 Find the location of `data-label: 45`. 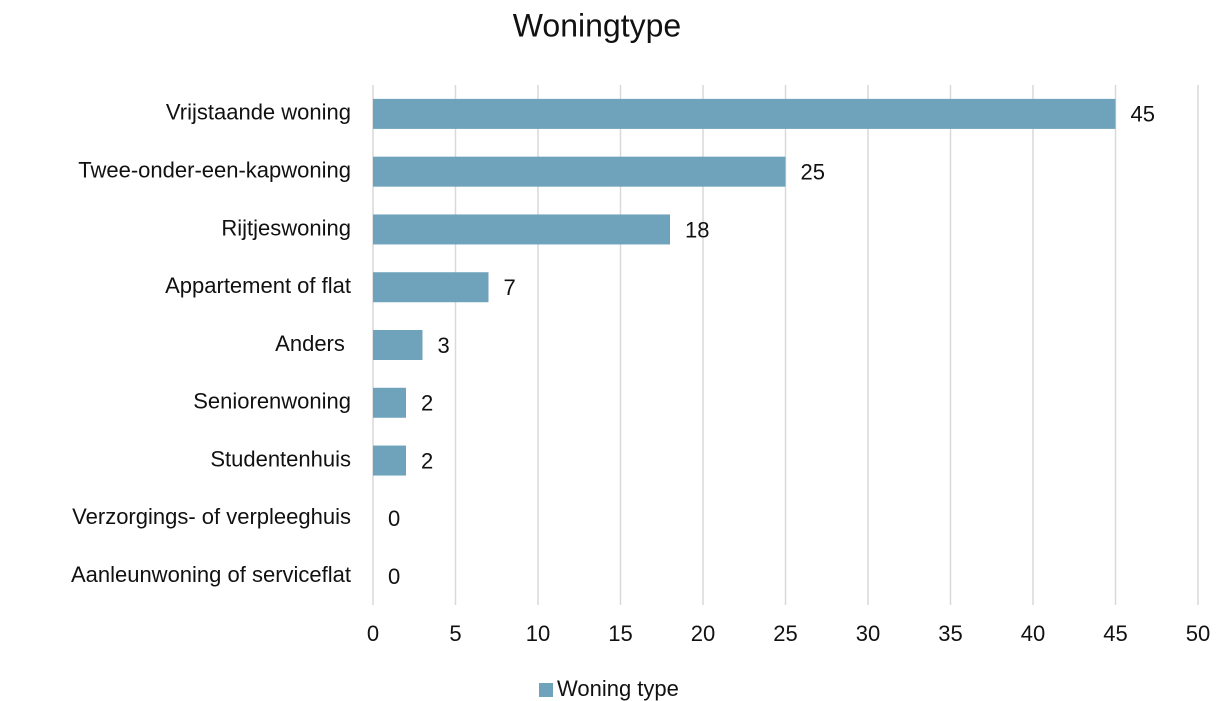

data-label: 45 is located at coordinates (1143, 114).